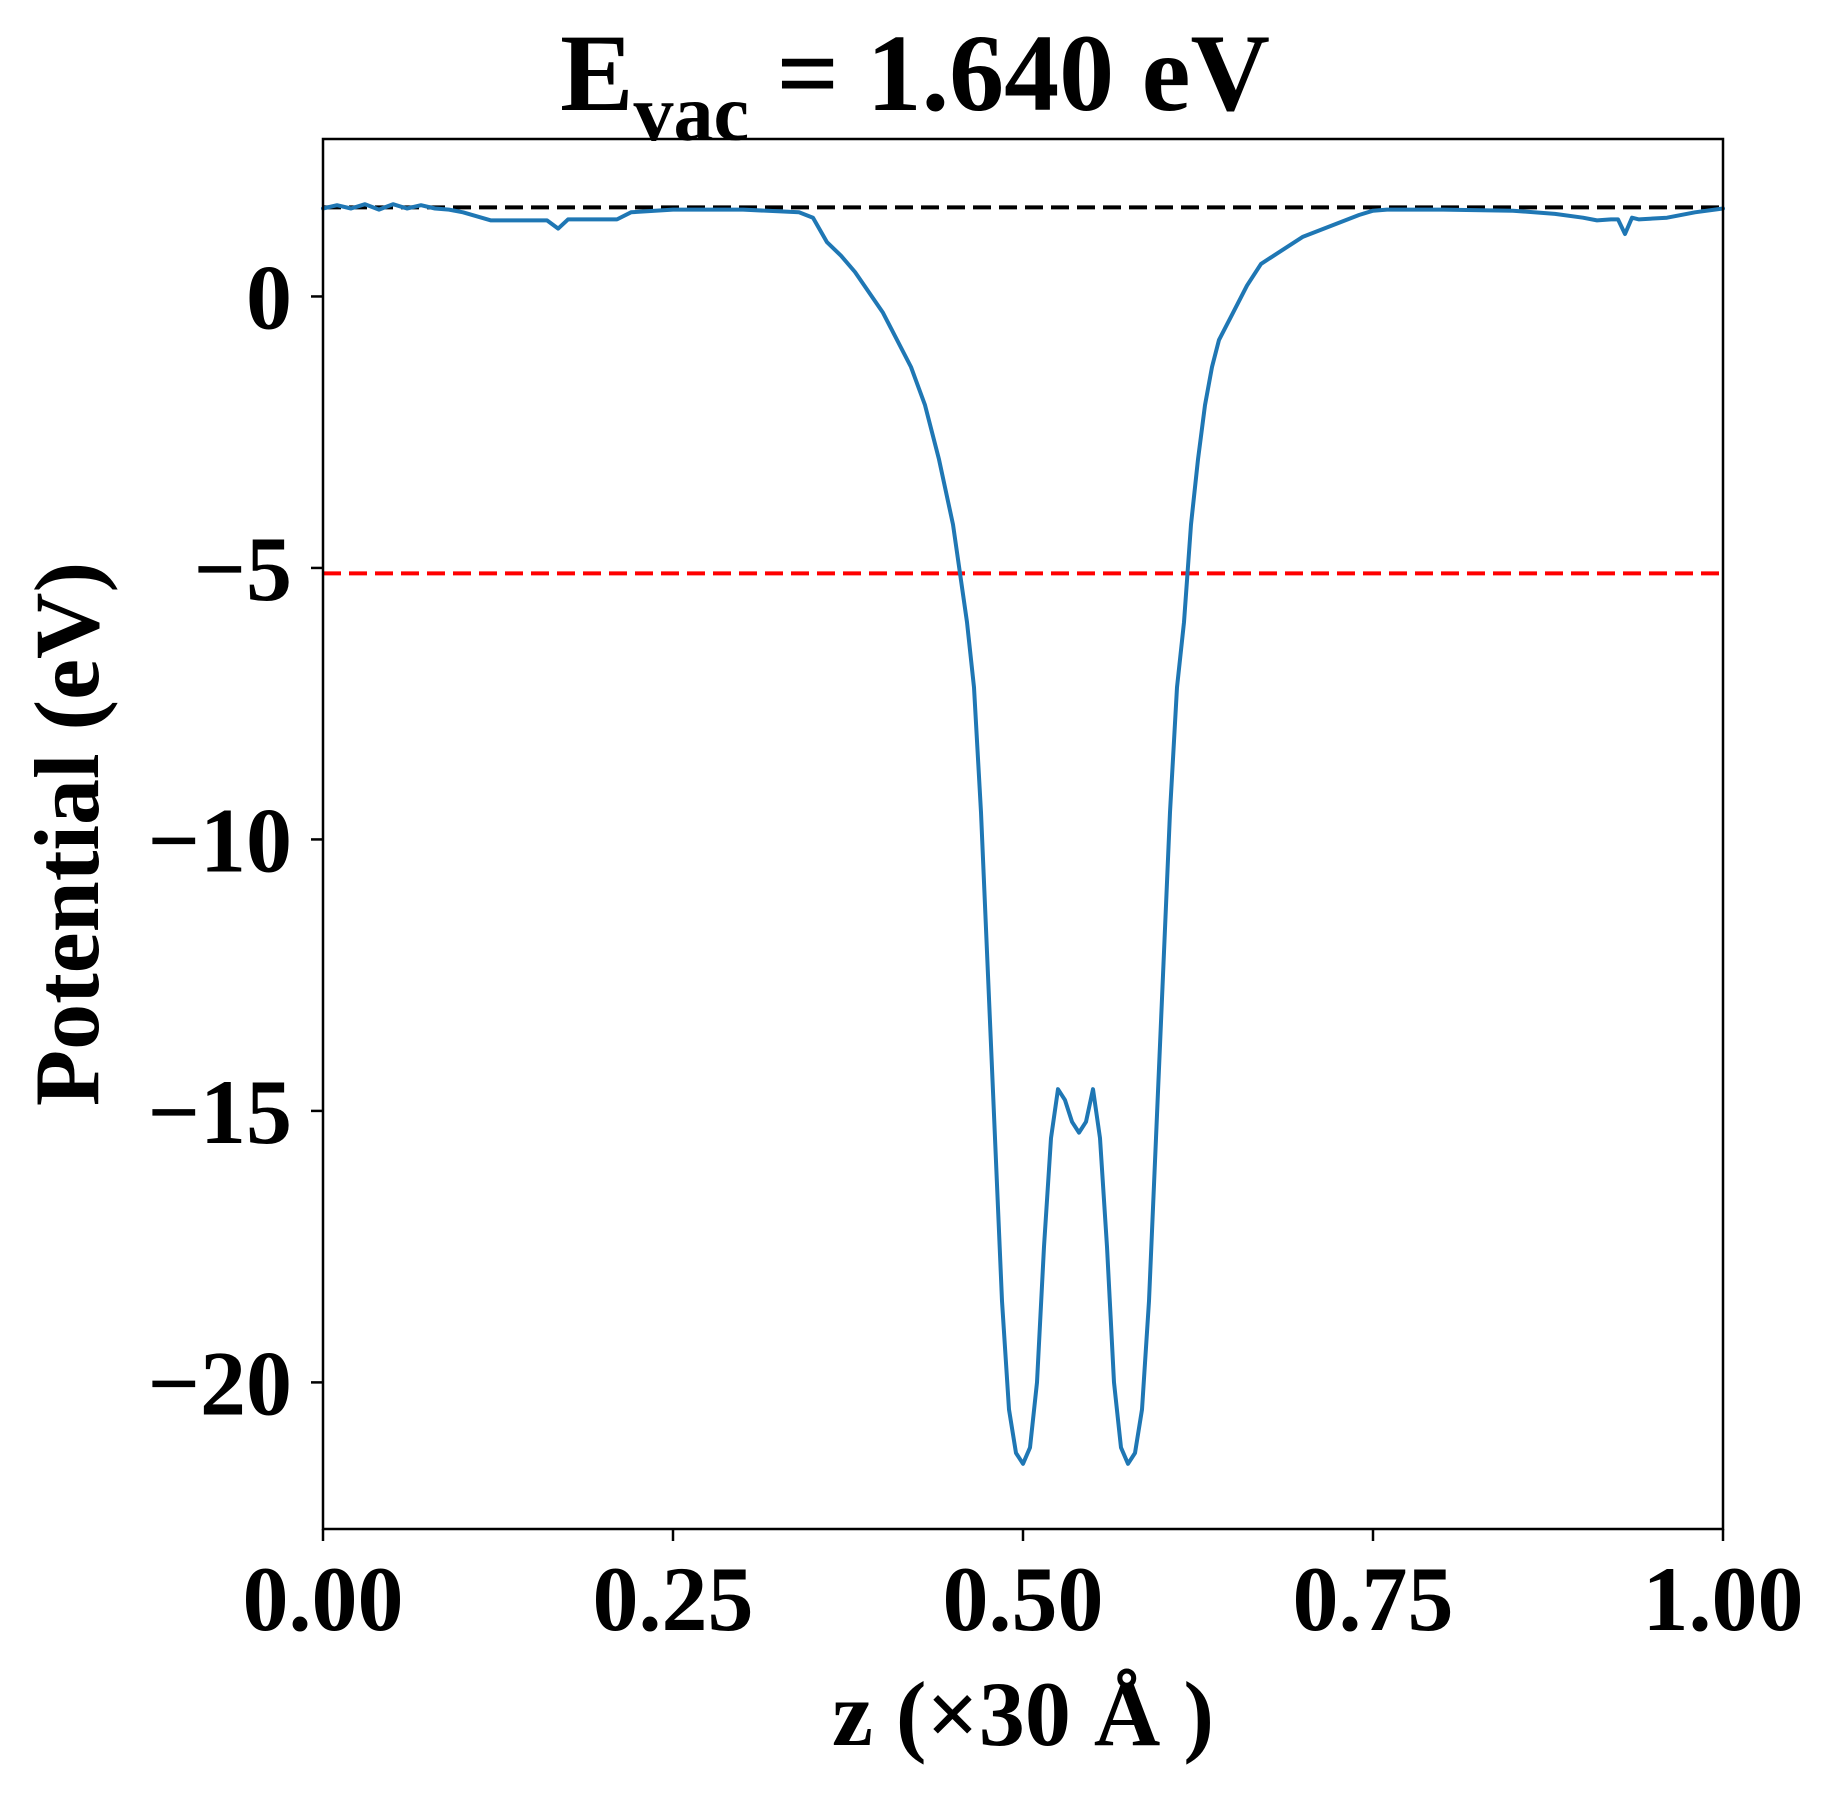 The image size is (1833, 1794). I want to click on y-axis: 0 −5 −10 −15 −20, so click(235, 840).